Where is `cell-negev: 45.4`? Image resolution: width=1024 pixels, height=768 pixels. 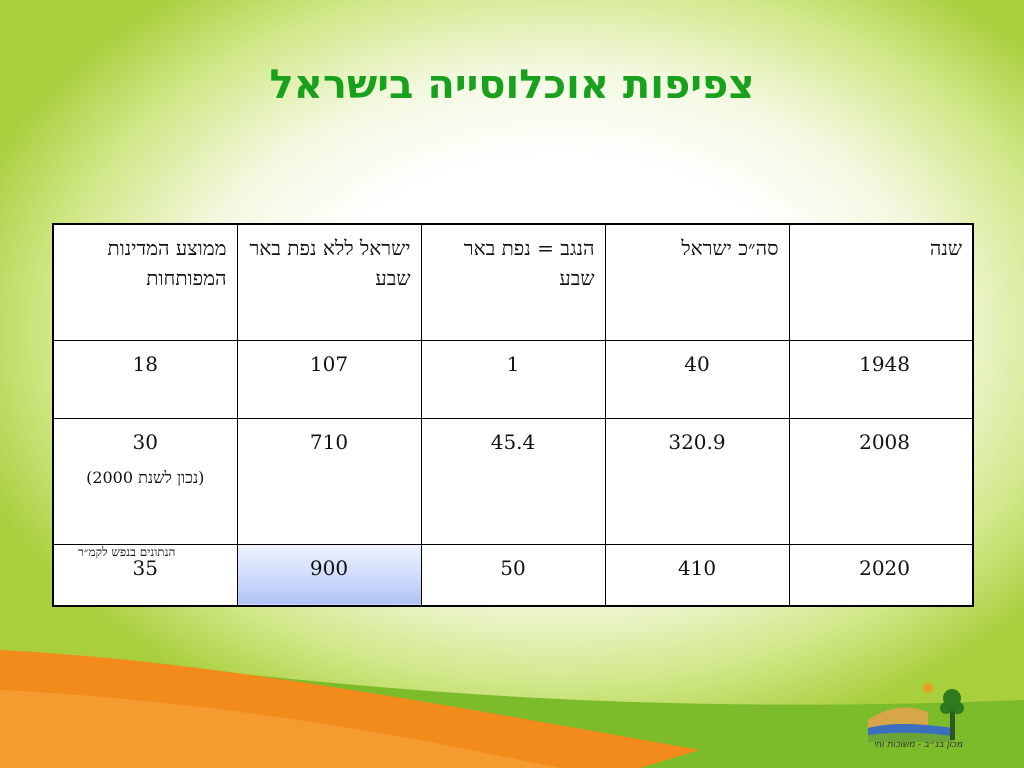 cell-negev: 45.4 is located at coordinates (513, 481).